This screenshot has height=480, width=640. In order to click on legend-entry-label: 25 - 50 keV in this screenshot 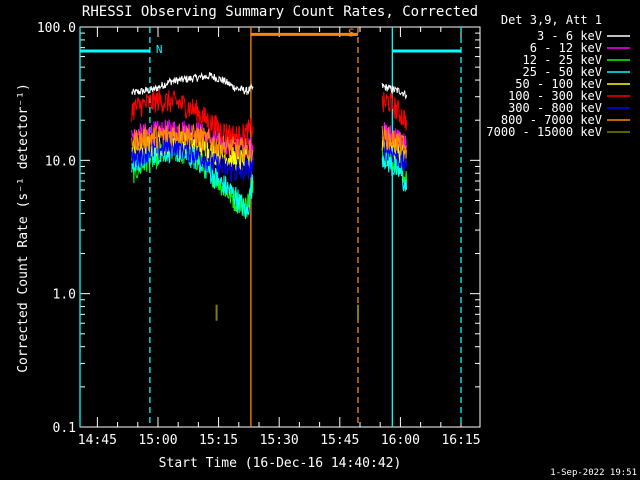, I will do `click(562, 72)`.